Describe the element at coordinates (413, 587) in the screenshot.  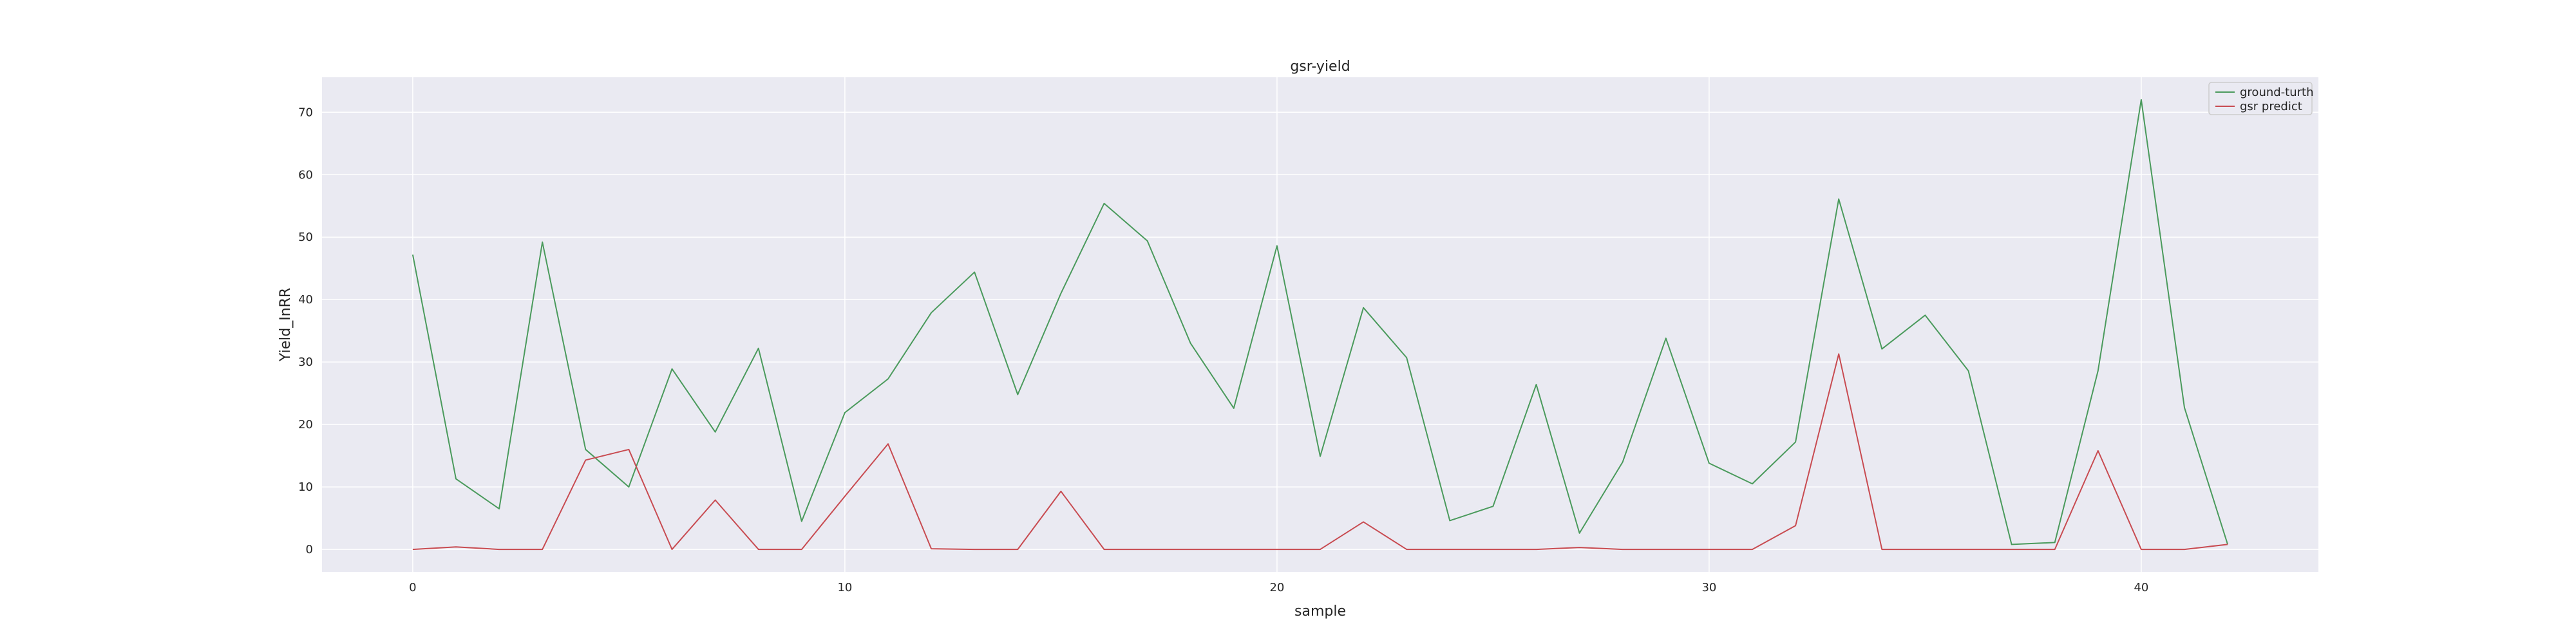
I see `x-tick-label: 0` at that location.